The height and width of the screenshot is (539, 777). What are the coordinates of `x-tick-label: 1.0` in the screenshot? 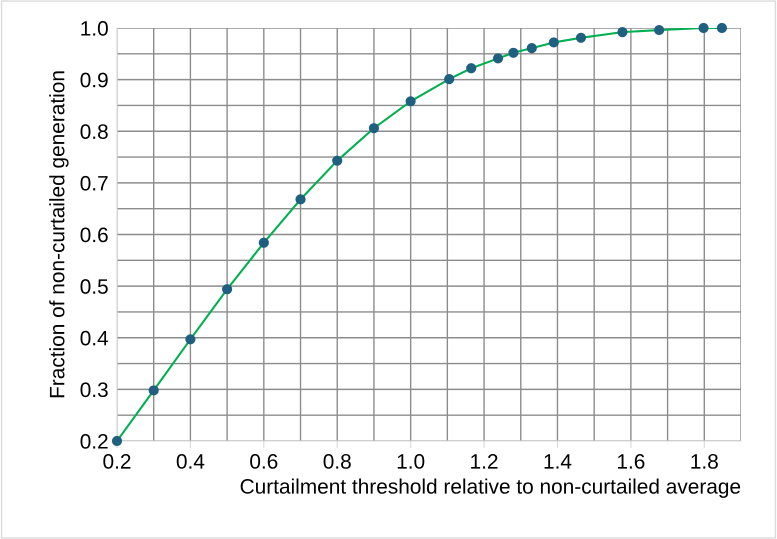 It's located at (411, 461).